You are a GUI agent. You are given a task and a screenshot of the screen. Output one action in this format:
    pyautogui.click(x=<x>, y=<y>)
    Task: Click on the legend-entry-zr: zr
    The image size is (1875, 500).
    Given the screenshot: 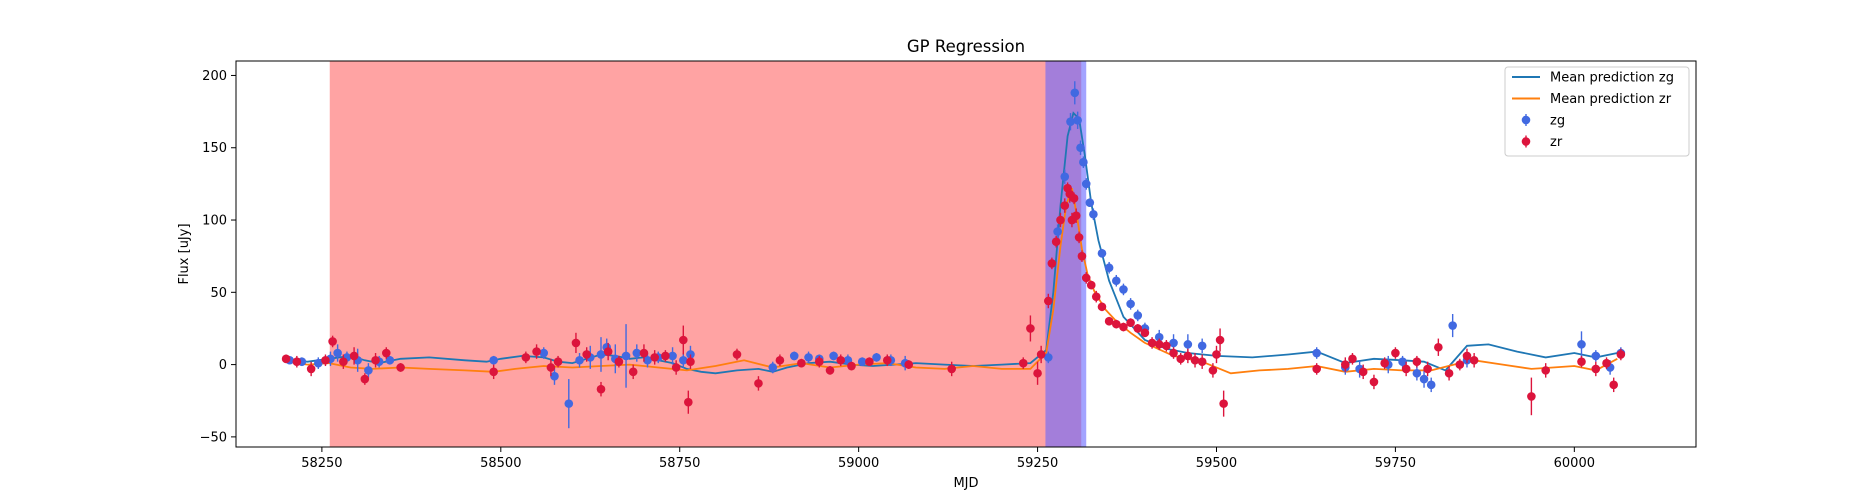 What is the action you would take?
    pyautogui.click(x=1542, y=142)
    